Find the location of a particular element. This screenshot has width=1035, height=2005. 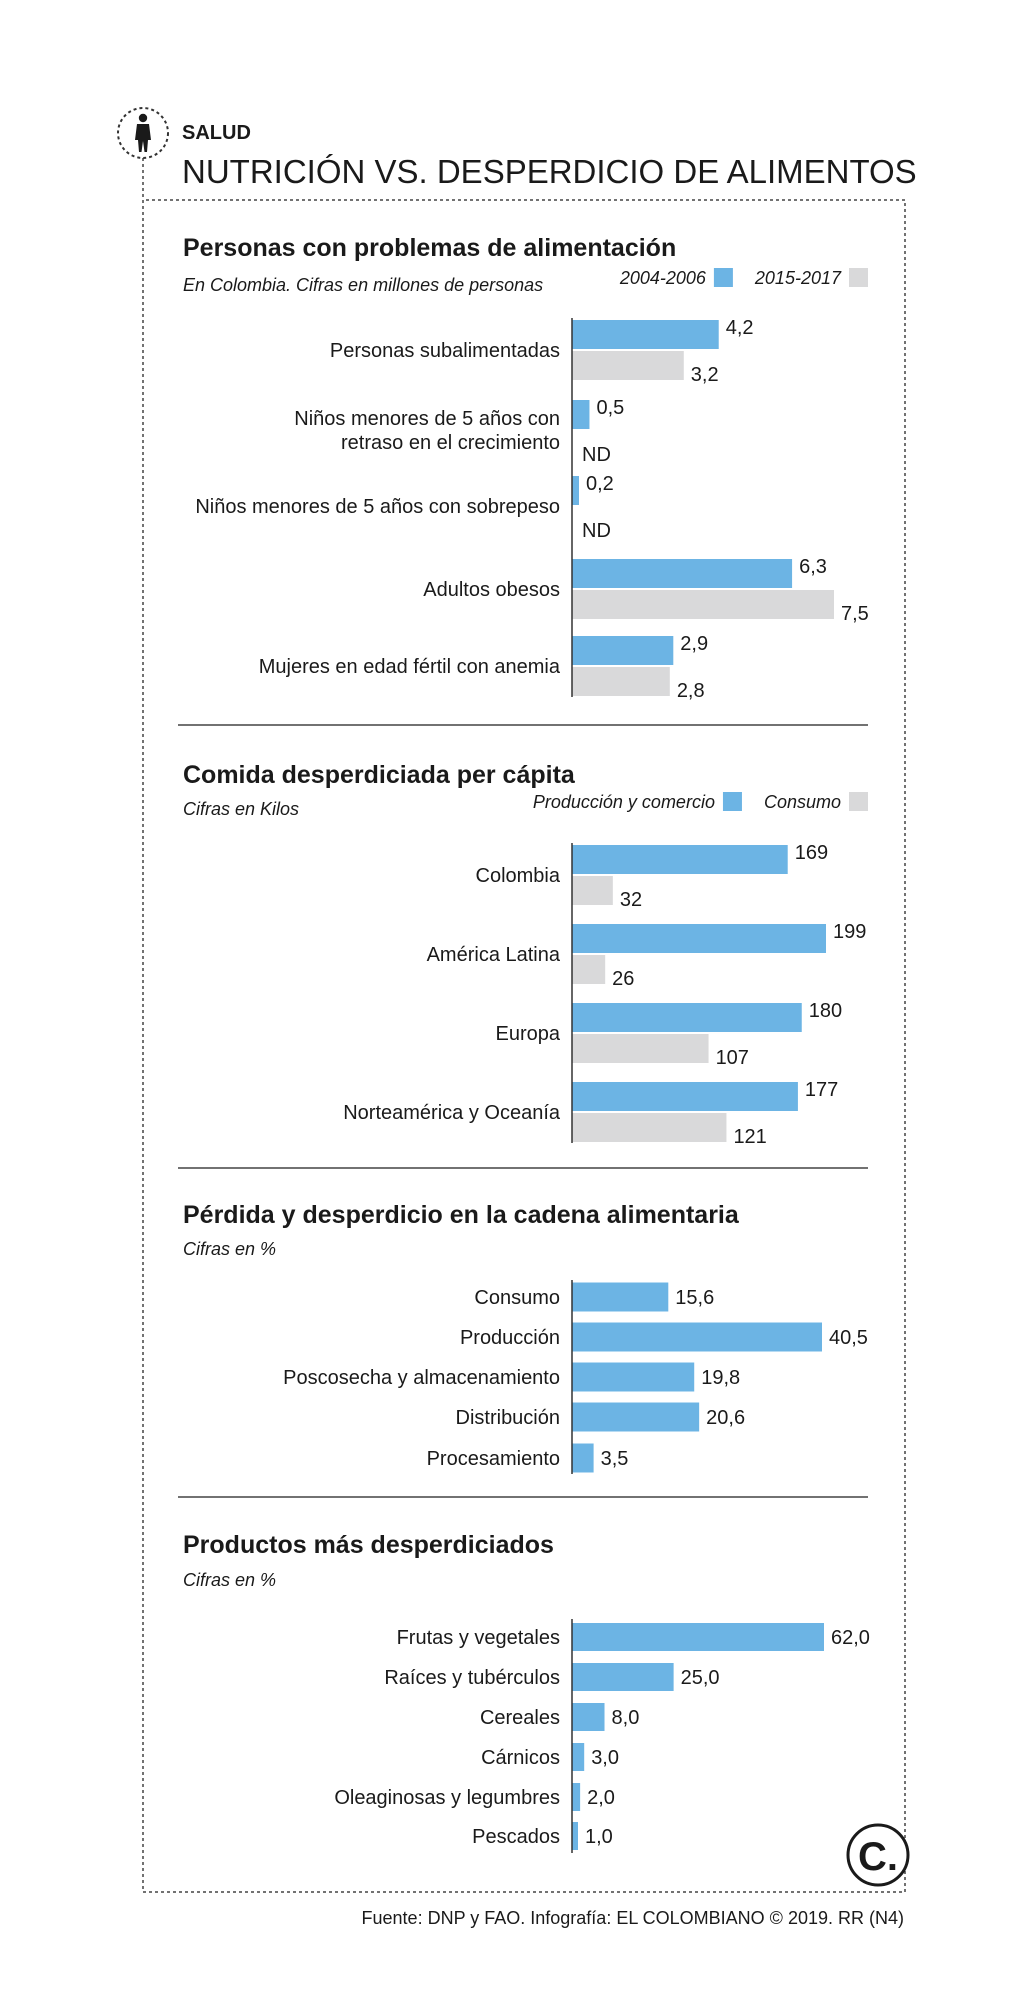

category-label: Distribución is located at coordinates (508, 1418).